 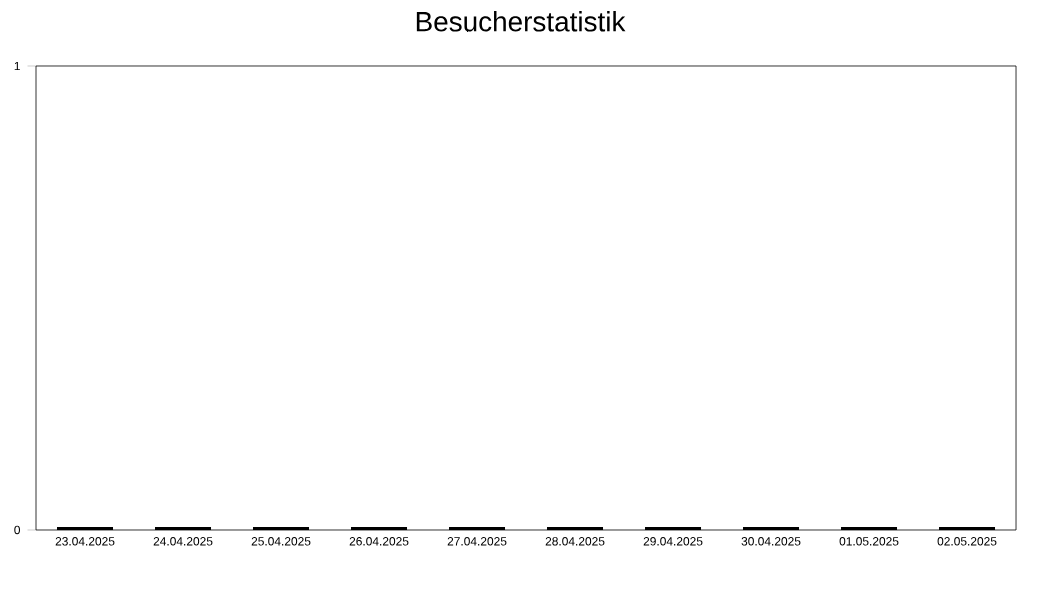 I want to click on chart-title: Besucherstatistik, so click(x=521, y=21).